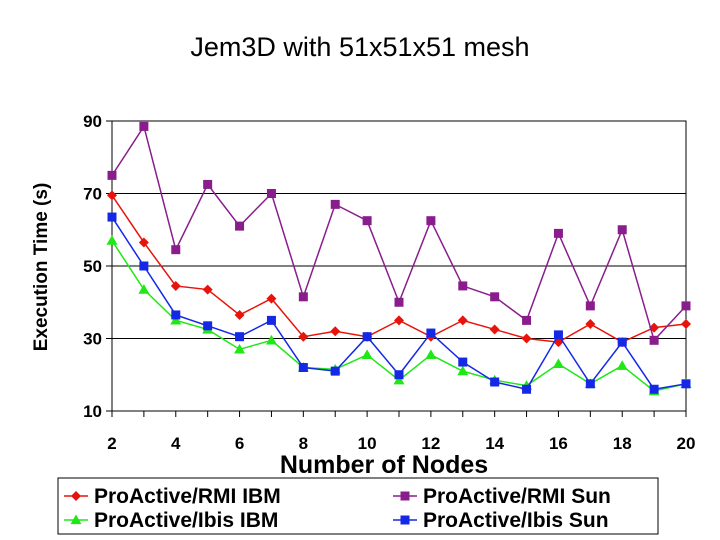  What do you see at coordinates (686, 443) in the screenshot?
I see `x-tick-label: 20` at bounding box center [686, 443].